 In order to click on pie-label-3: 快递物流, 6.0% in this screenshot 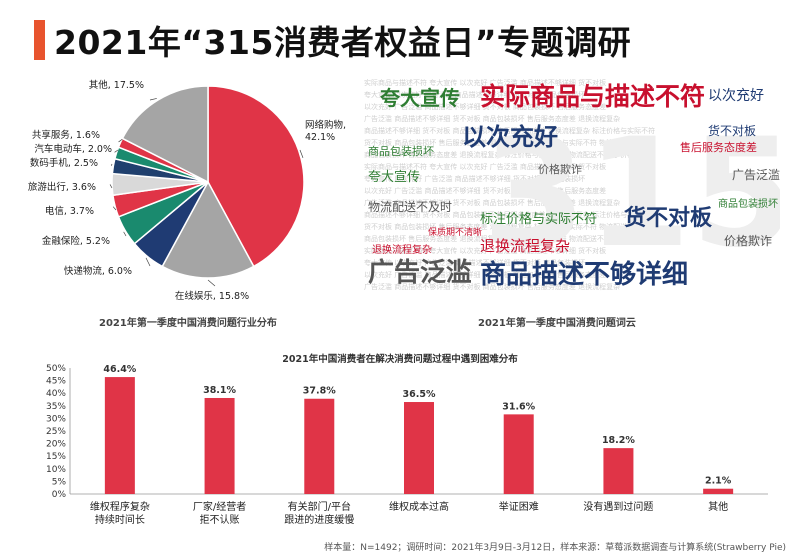, I will do `click(98, 271)`.